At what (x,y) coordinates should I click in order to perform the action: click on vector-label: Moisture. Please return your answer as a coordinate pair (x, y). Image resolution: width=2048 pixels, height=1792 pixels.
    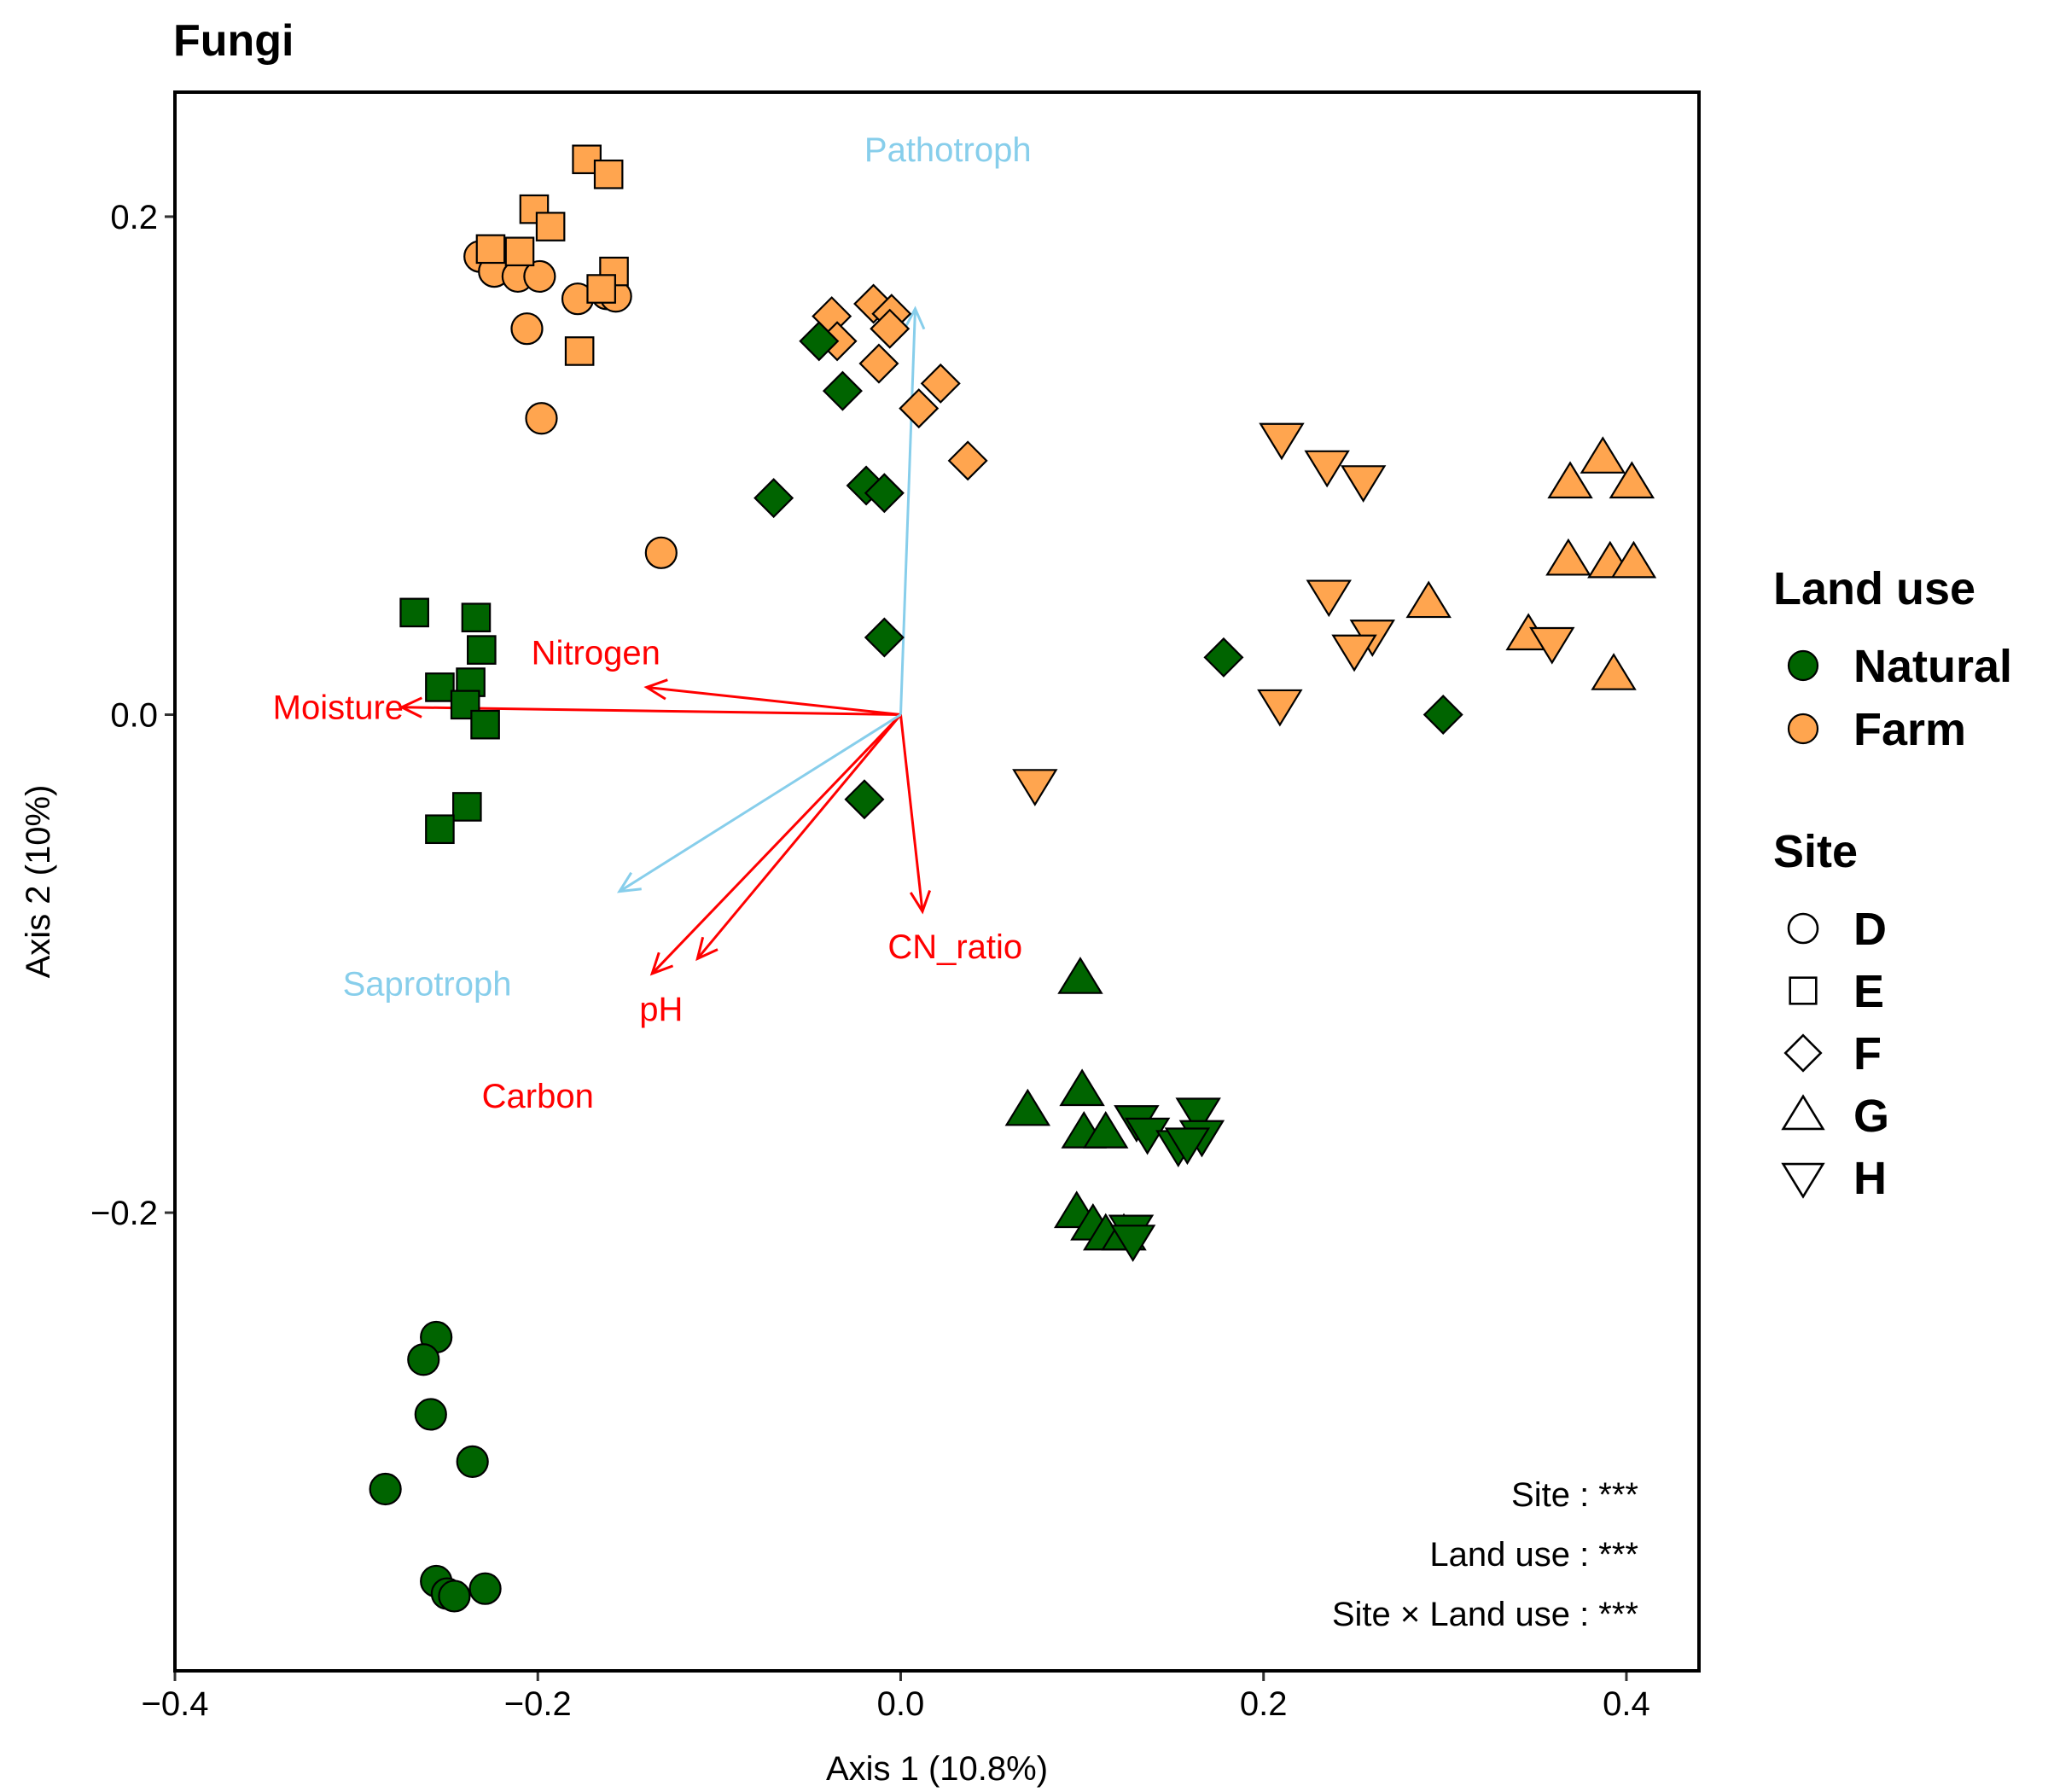
    Looking at the image, I should click on (338, 708).